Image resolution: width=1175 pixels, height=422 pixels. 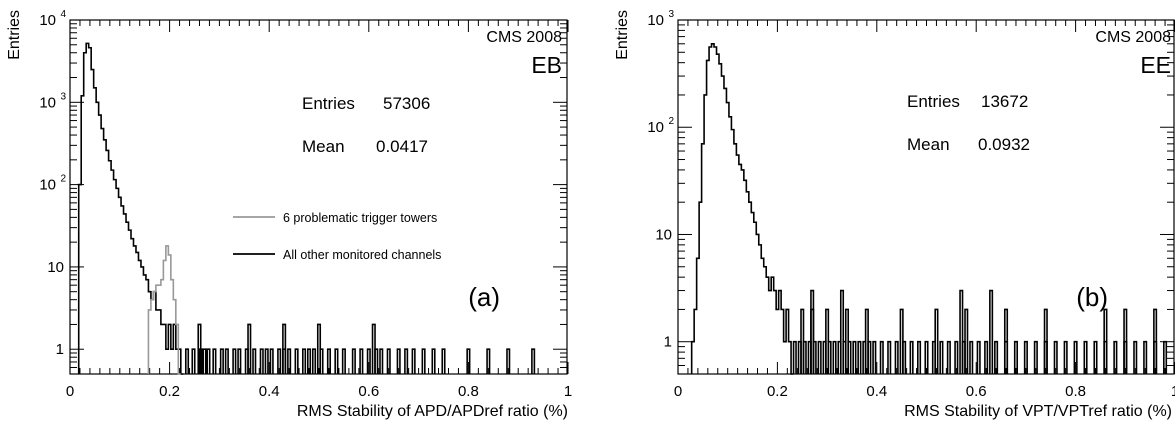 What do you see at coordinates (1038, 411) in the screenshot?
I see `ee-x-axis-label: RMS Stability of VPT/VPTref ratio (%)` at bounding box center [1038, 411].